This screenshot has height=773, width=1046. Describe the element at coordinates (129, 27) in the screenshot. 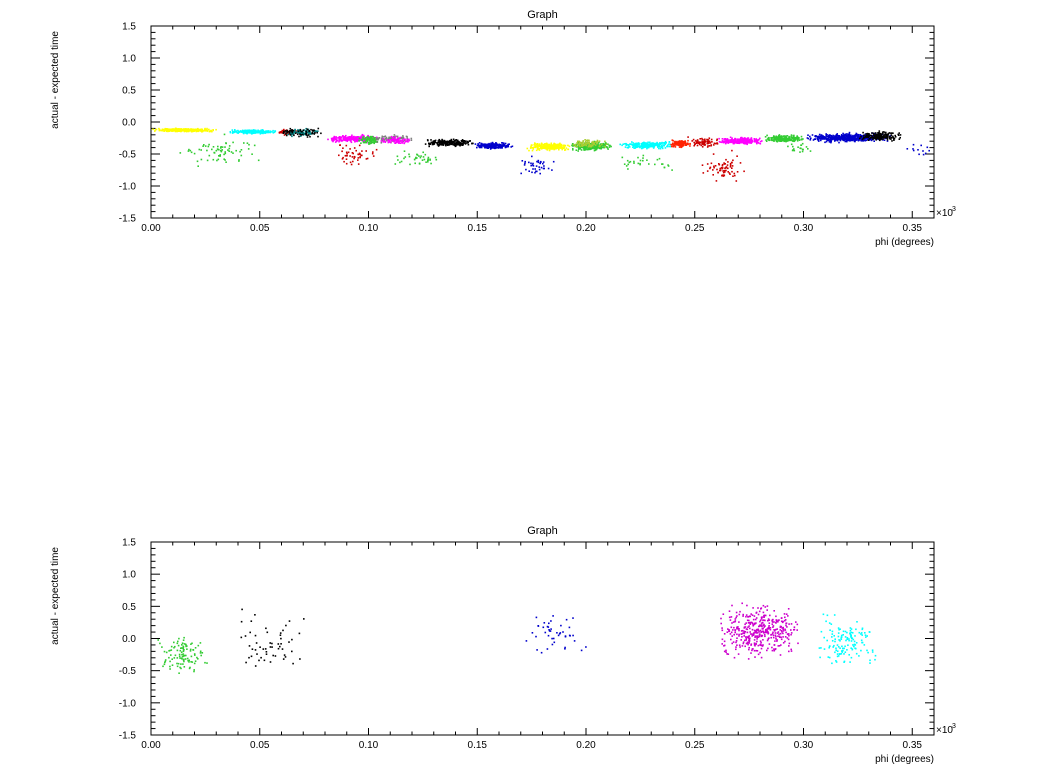

I see `y-tick-label: 1.5` at that location.